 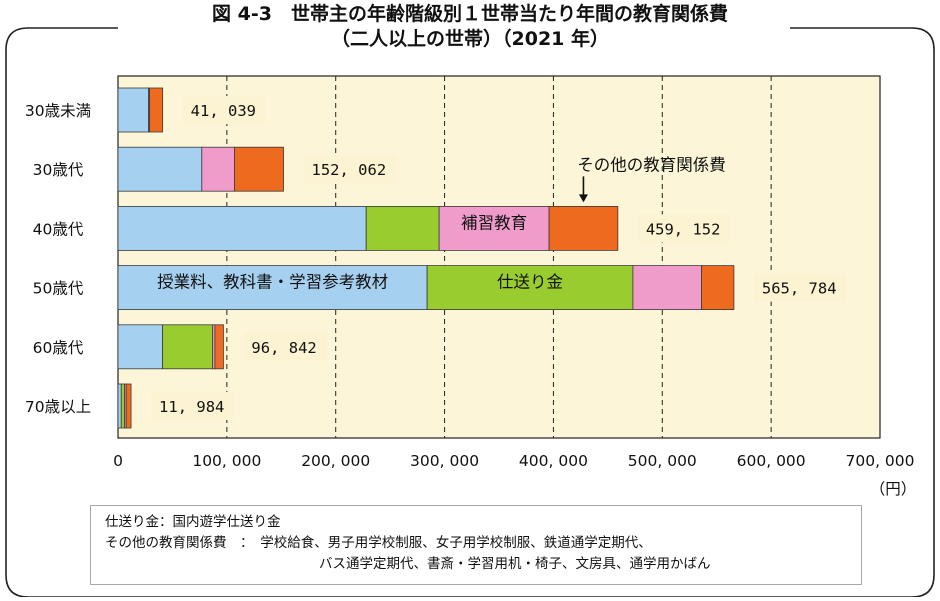 What do you see at coordinates (515, 564) in the screenshot?
I see `note-other-costs-cont: バス通学定期代、書斎・学習用机・椅子、文房具、通学用かばん` at bounding box center [515, 564].